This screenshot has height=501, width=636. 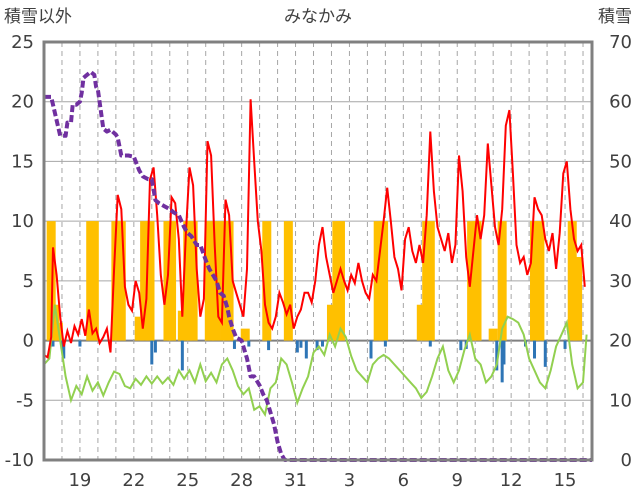 I want to click on left-tick-label: 20, so click(x=22, y=102).